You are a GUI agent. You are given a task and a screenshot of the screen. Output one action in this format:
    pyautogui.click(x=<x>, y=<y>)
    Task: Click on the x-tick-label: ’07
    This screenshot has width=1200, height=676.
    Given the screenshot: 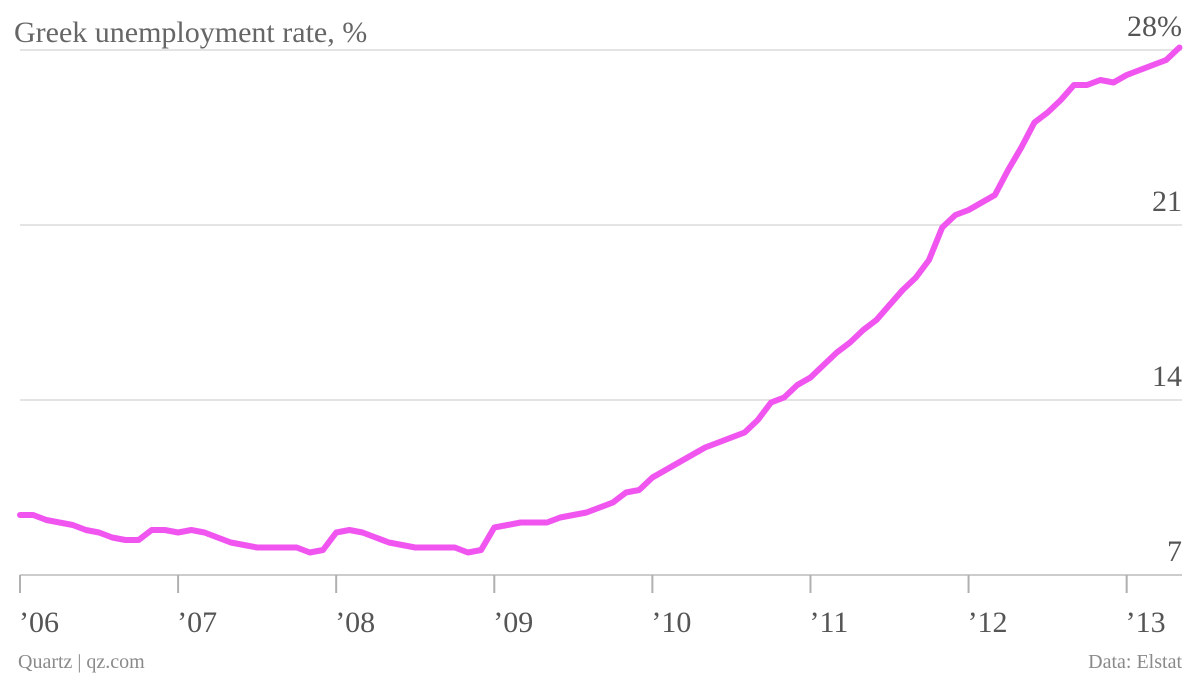 What is the action you would take?
    pyautogui.click(x=197, y=622)
    